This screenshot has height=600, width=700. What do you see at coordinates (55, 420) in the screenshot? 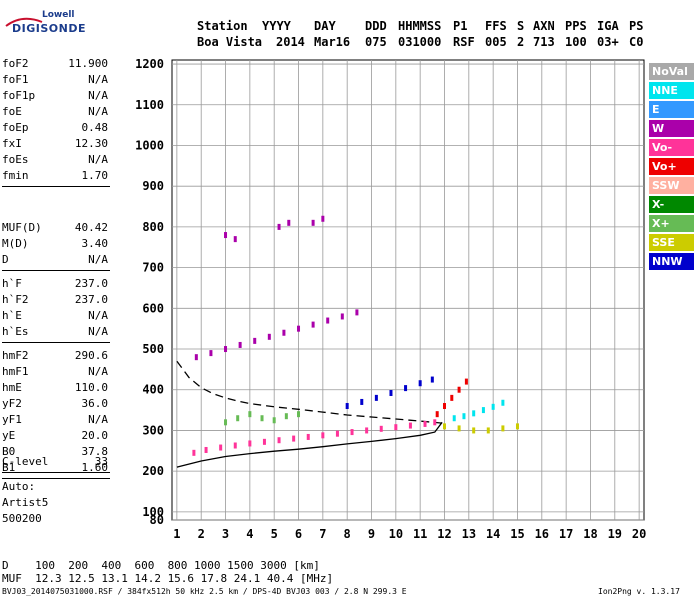
I see `param-row: yF1 N/A` at bounding box center [55, 420].